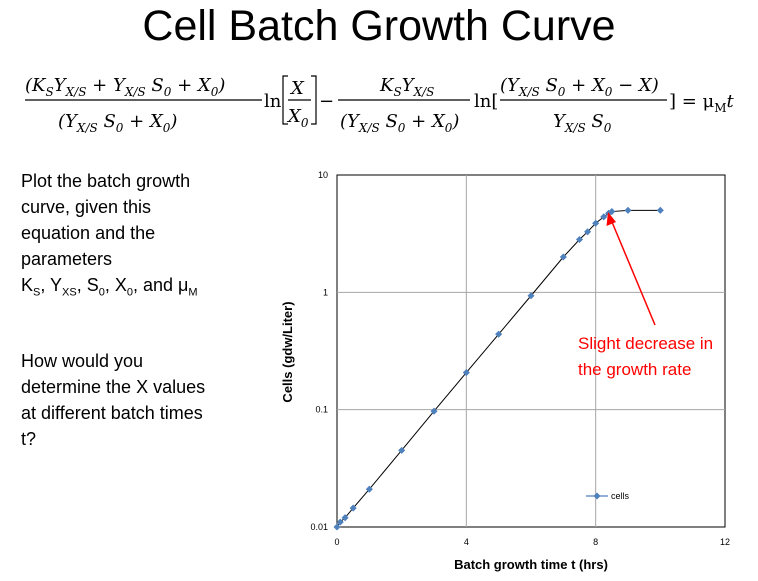 This screenshot has height=581, width=758. Describe the element at coordinates (82, 361) in the screenshot. I see `question2-line: How would you` at that location.